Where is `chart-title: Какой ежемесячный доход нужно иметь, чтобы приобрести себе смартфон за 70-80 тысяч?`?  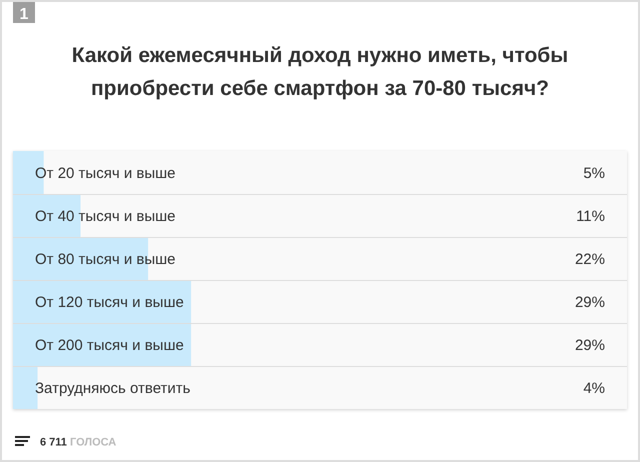 chart-title: Какой ежемесячный доход нужно иметь, чтобы приобрести себе смартфон за 70-80 тысяч? is located at coordinates (320, 72).